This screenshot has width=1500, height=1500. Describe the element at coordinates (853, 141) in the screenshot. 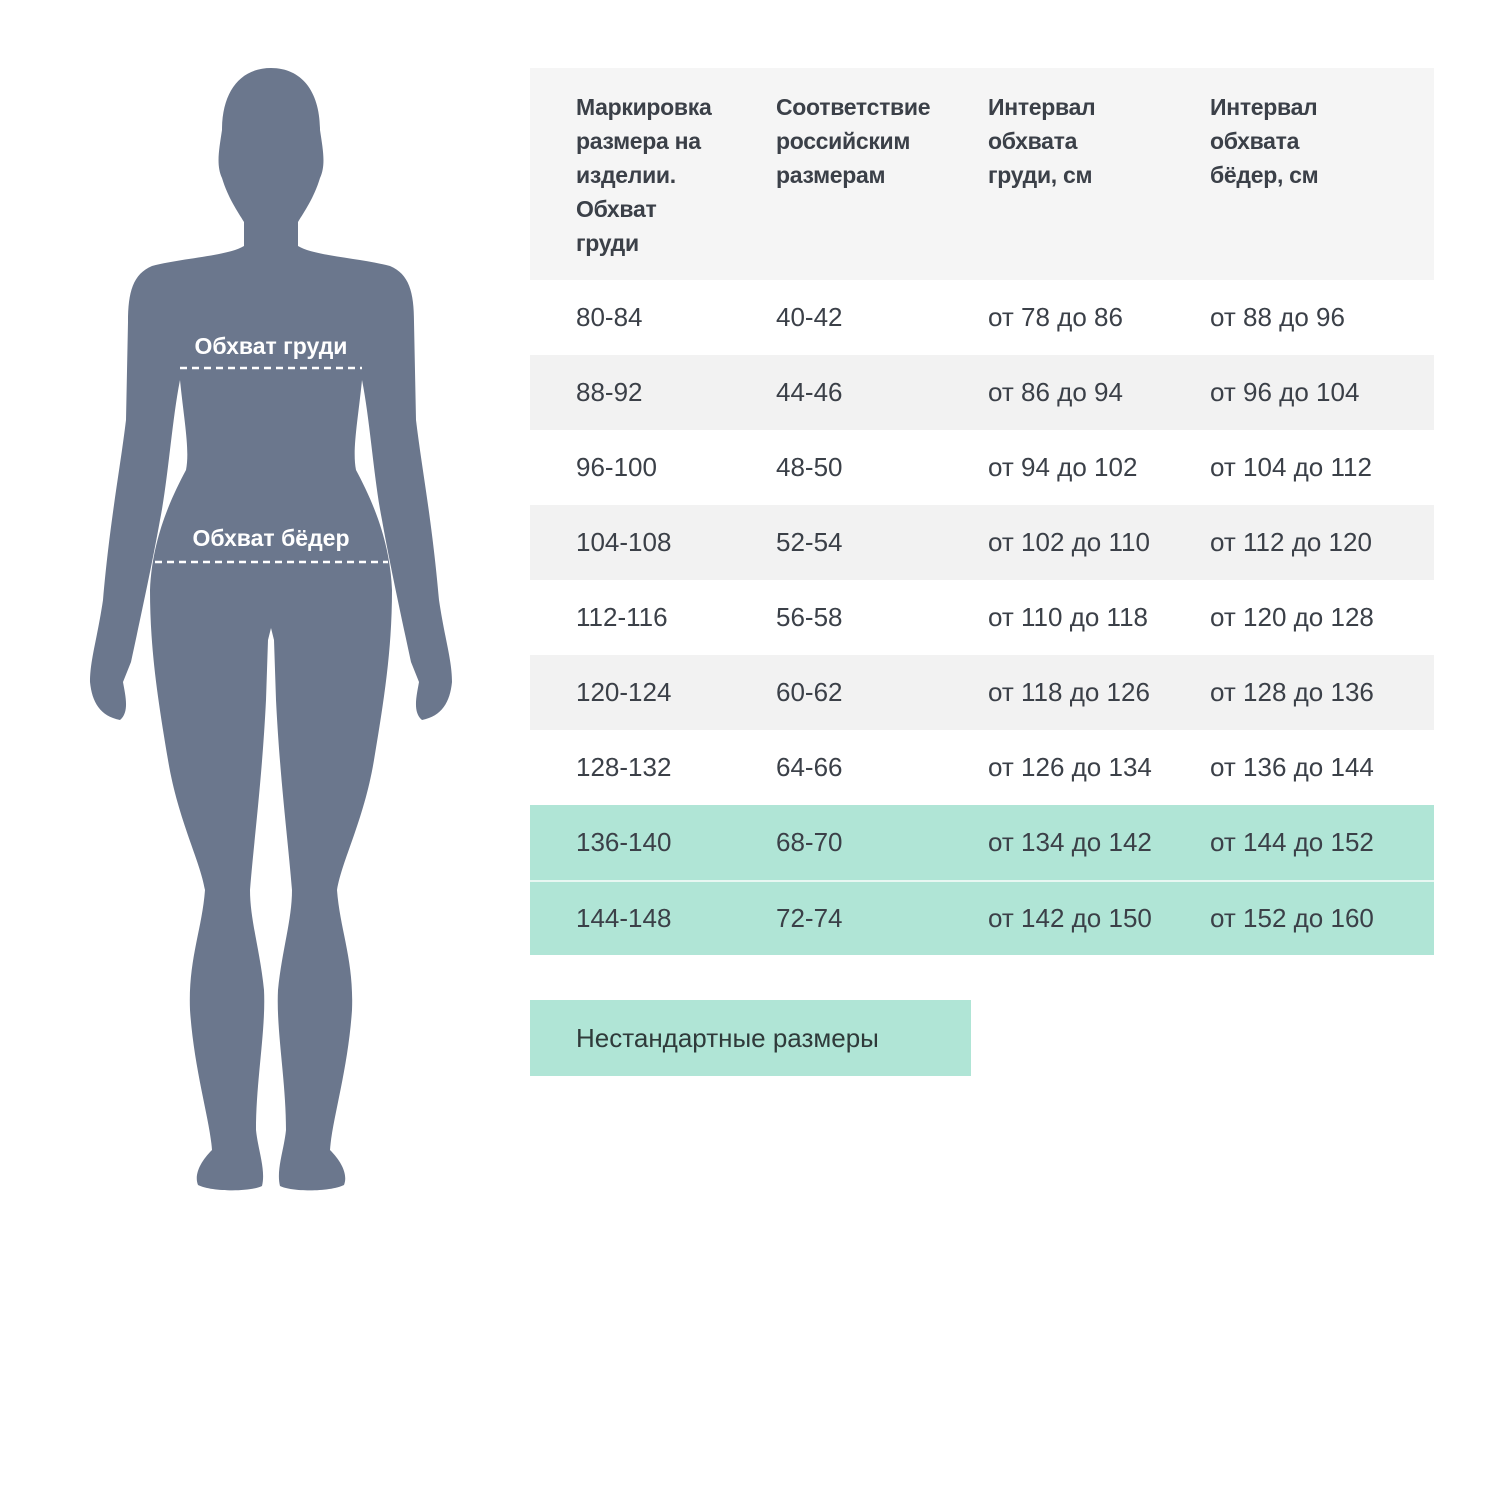

I see `header-russian-size: Соответствие российским размерам` at that location.